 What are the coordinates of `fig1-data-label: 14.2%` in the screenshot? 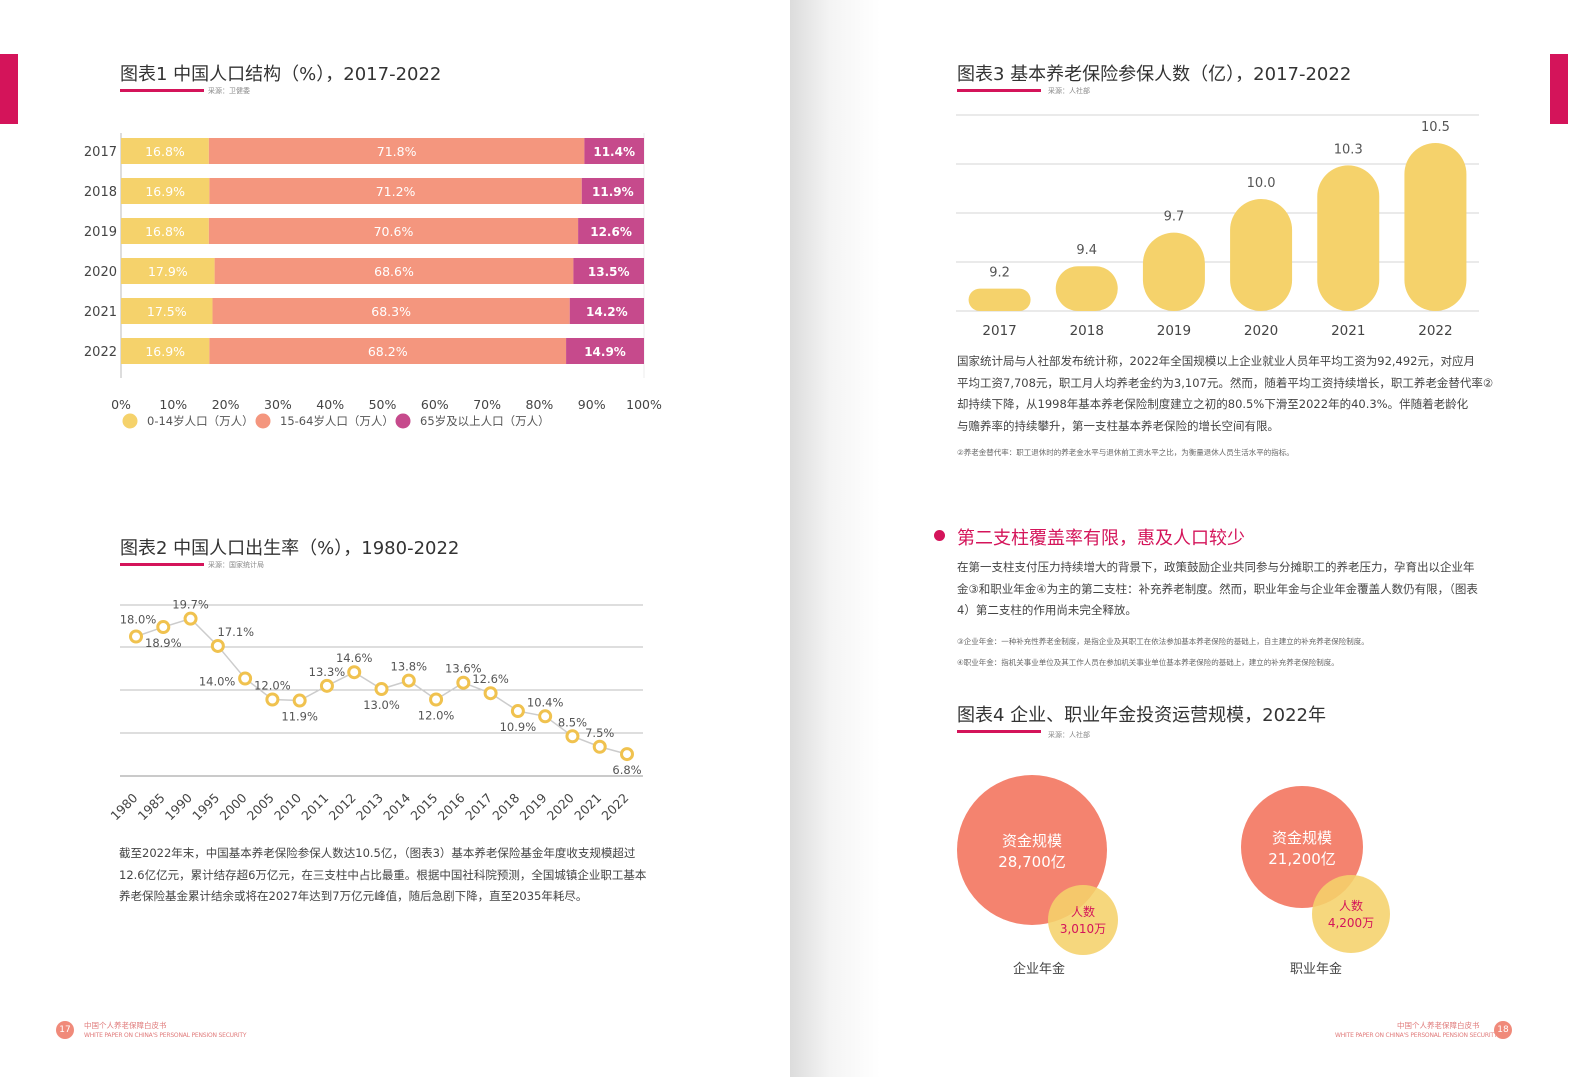 It's located at (607, 312).